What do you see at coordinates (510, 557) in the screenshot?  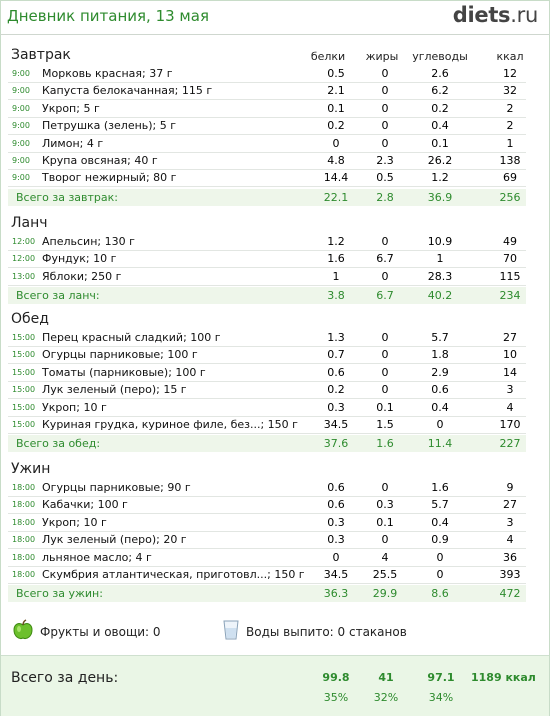 I see `food-kcal: 36` at bounding box center [510, 557].